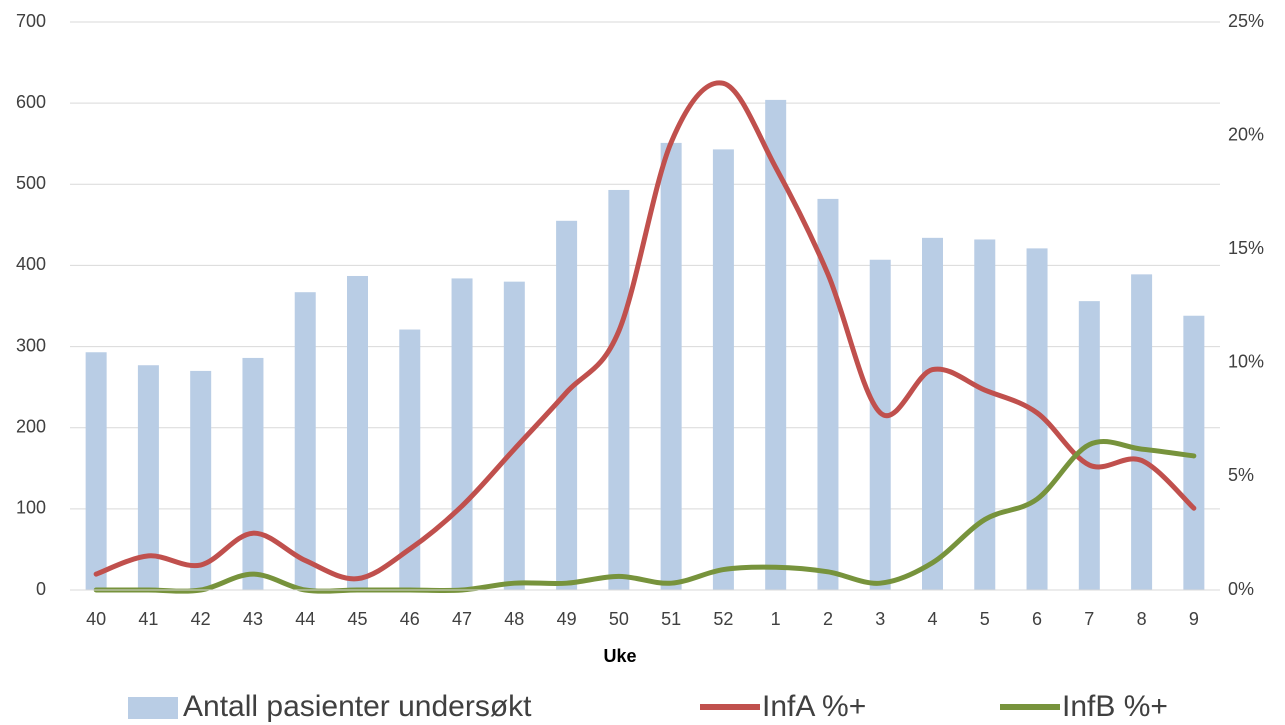 This screenshot has width=1285, height=725. I want to click on x-tick-label: 47, so click(462, 619).